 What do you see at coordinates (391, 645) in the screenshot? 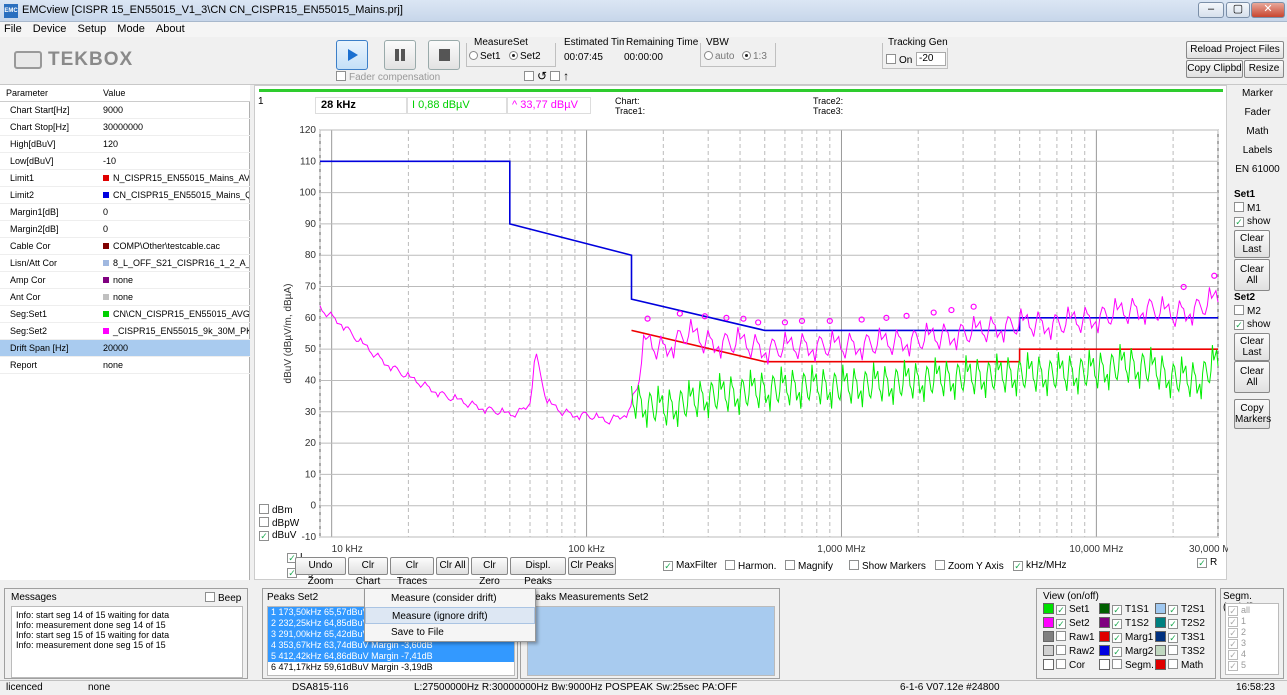
I see `peak-line: 4 353,67kHz 63,74dBuV Margin -3,60dB` at bounding box center [391, 645].